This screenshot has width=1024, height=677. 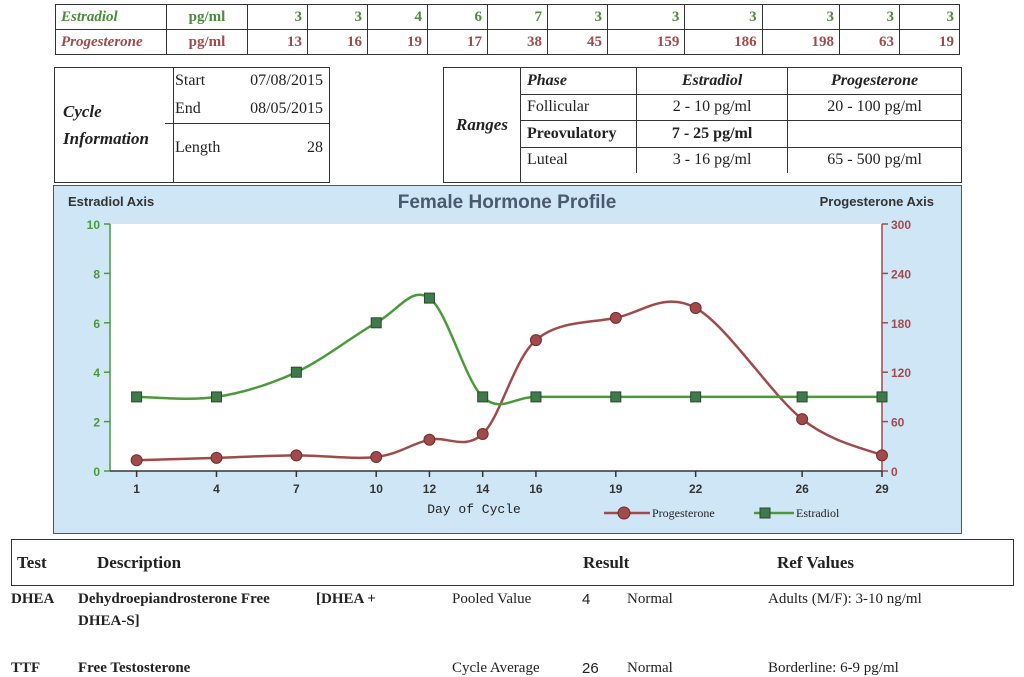 I want to click on ranges-row: Follicular 2 - 10 pg/ml 20 - 100 pg/ml, so click(x=741, y=107).